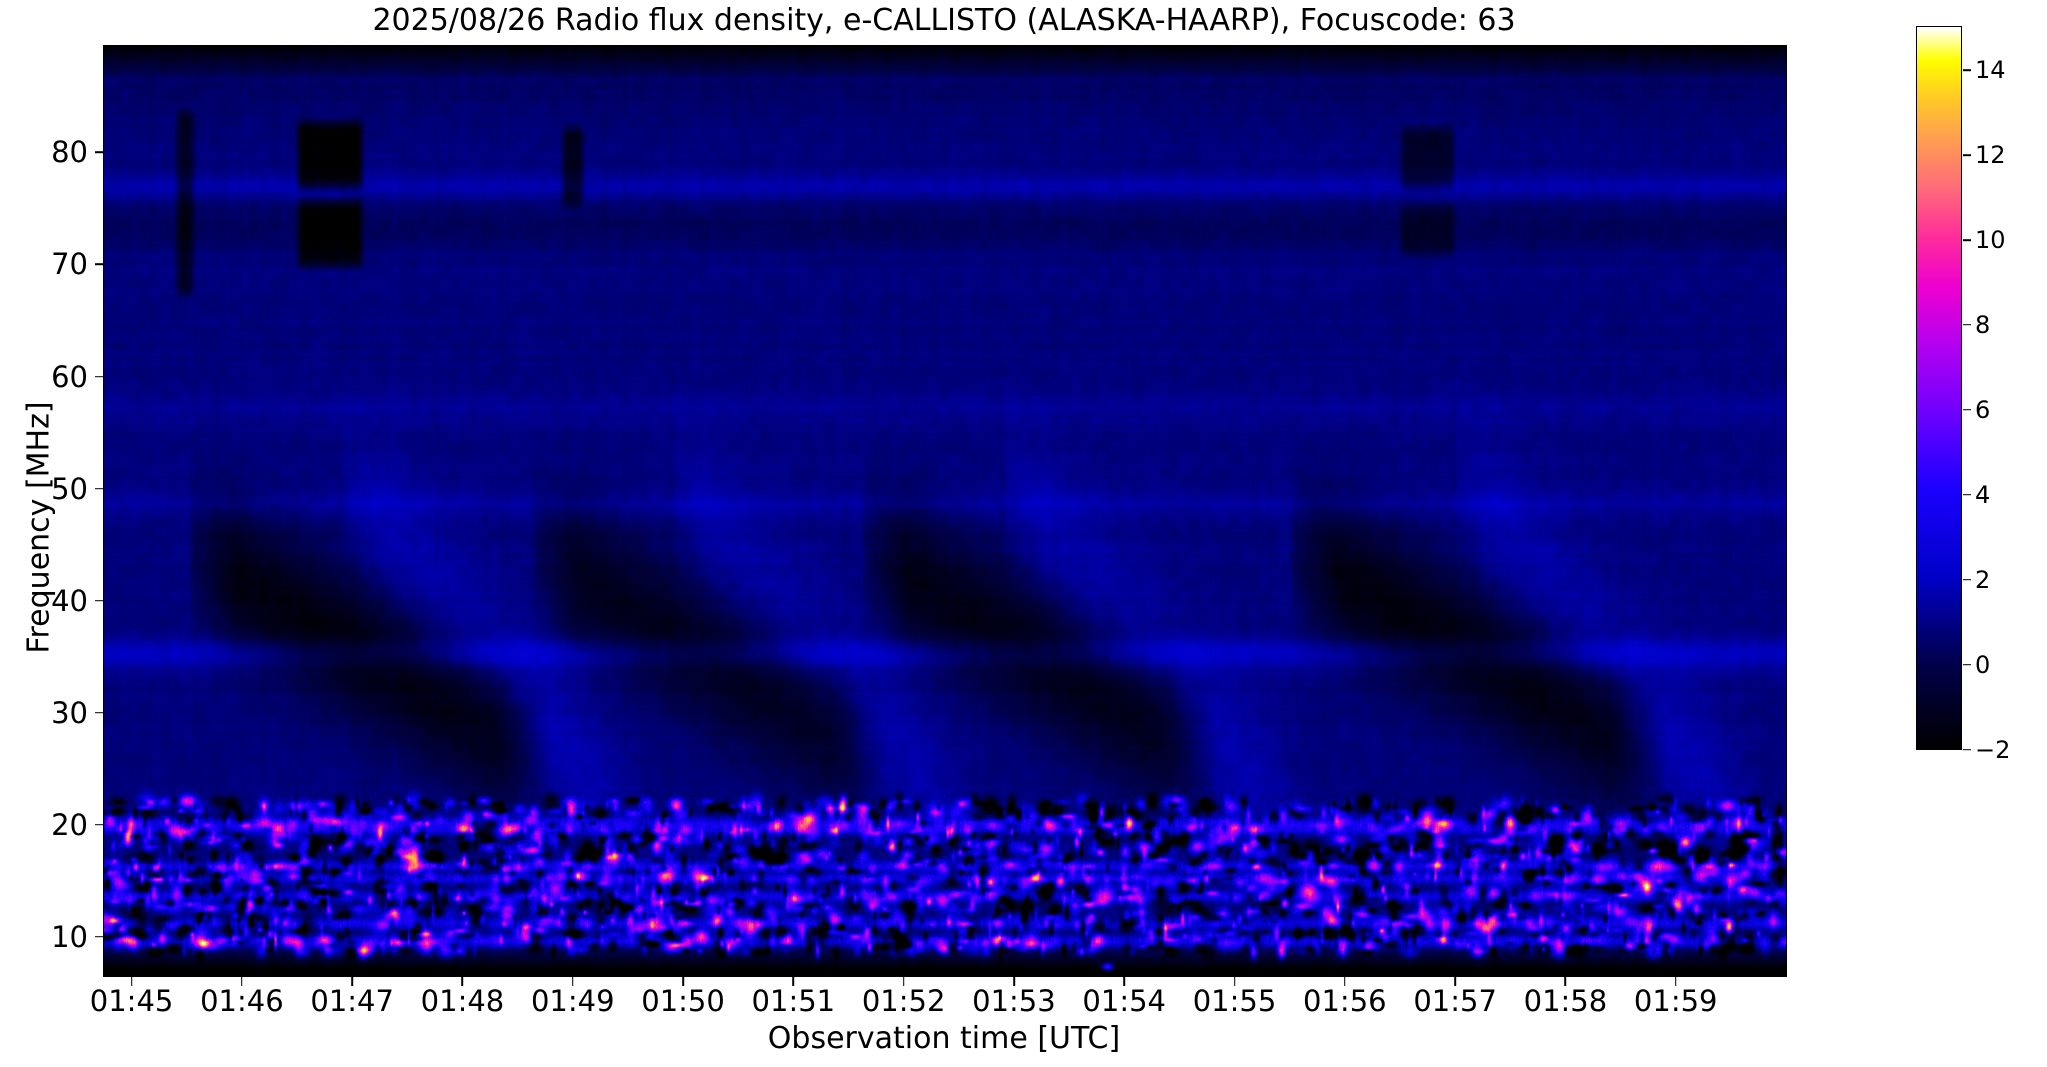  What do you see at coordinates (69, 488) in the screenshot?
I see `y-tick-label: 50` at bounding box center [69, 488].